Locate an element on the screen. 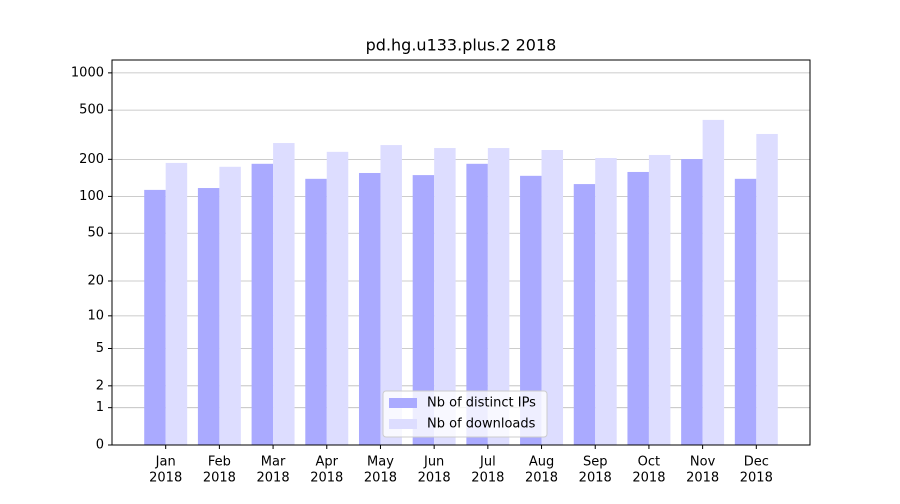 This screenshot has height=504, width=900. y-tick-label: 50 is located at coordinates (95, 233).